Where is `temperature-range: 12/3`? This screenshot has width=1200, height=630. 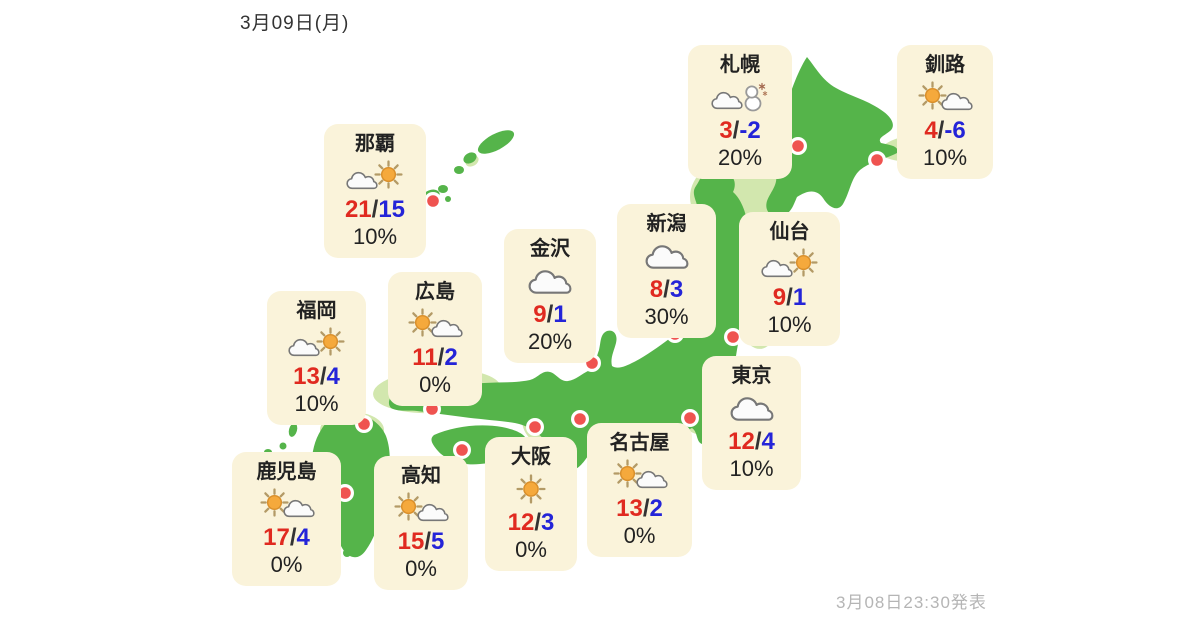 temperature-range: 12/3 is located at coordinates (531, 523).